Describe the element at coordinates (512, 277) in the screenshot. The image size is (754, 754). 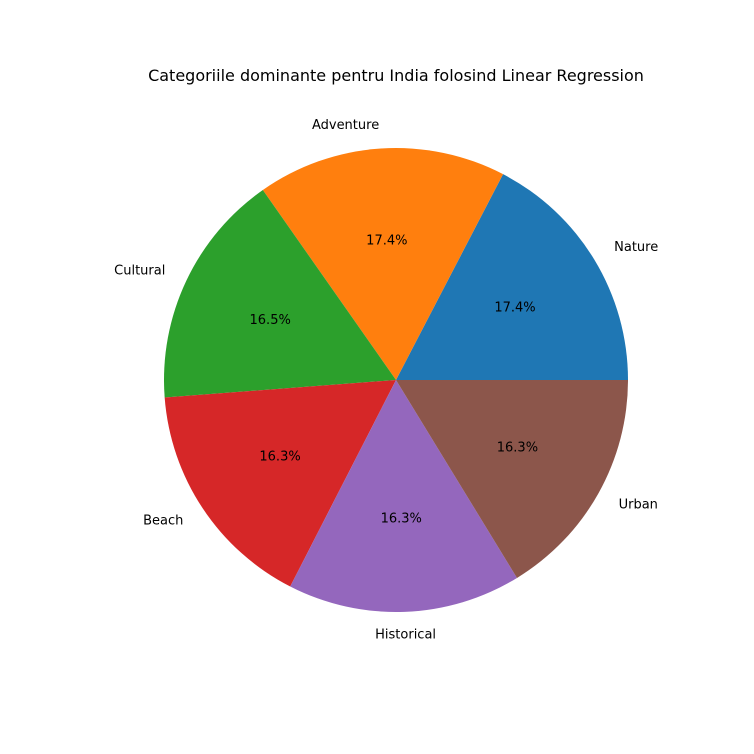
I see `pie-slice-nature` at that location.